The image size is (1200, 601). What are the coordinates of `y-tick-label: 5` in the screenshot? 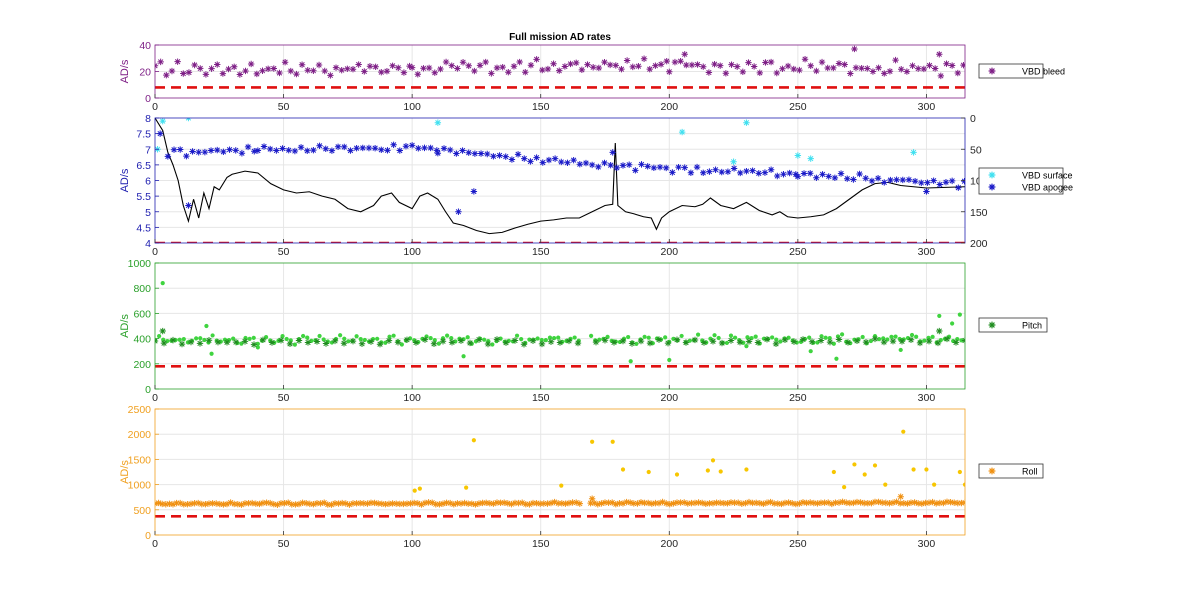 It's located at (148, 213).